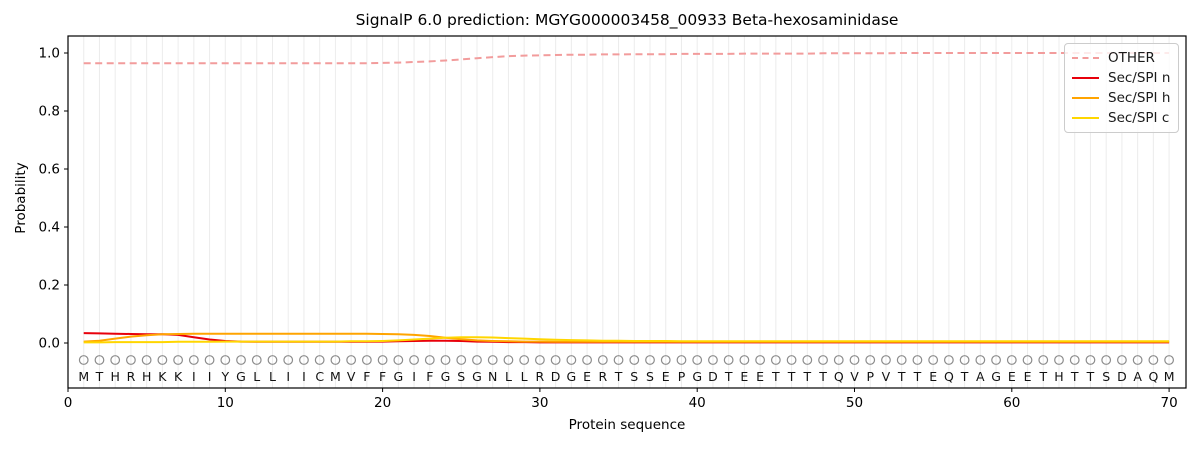 The image size is (1200, 450). What do you see at coordinates (1121, 78) in the screenshot?
I see `legend-item-sec-spi-n: Sec/SPI n` at bounding box center [1121, 78].